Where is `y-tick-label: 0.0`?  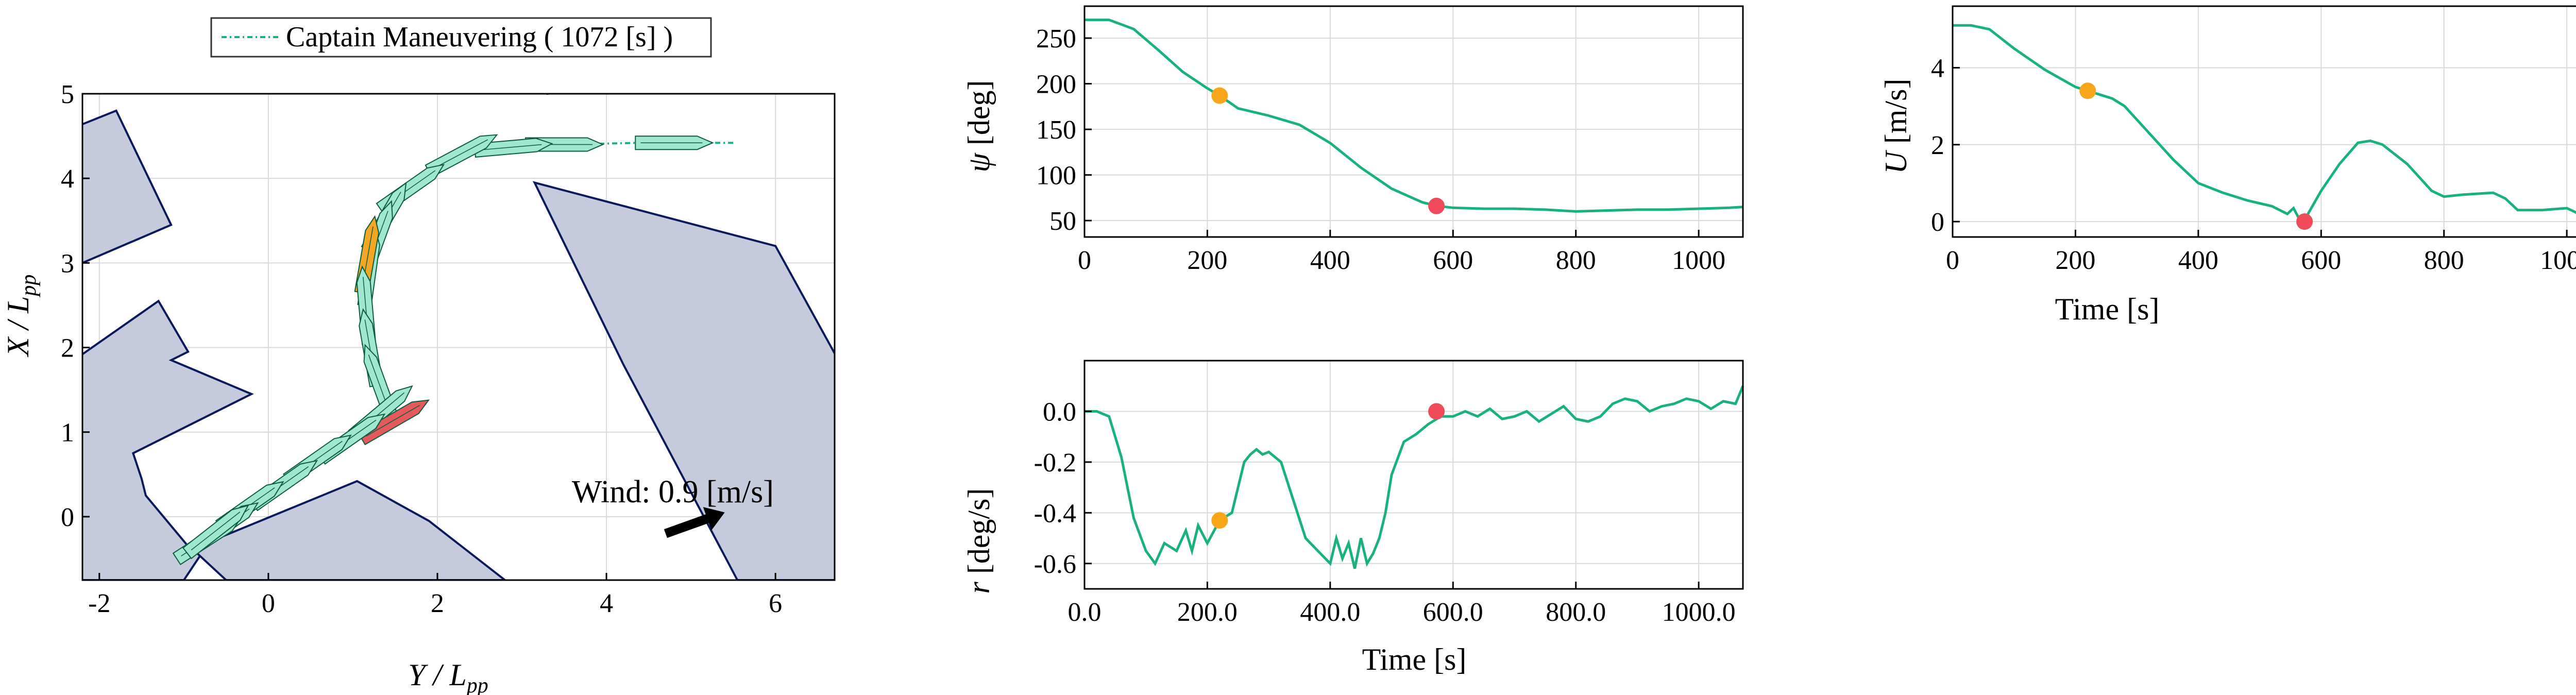
y-tick-label: 0.0 is located at coordinates (1059, 412).